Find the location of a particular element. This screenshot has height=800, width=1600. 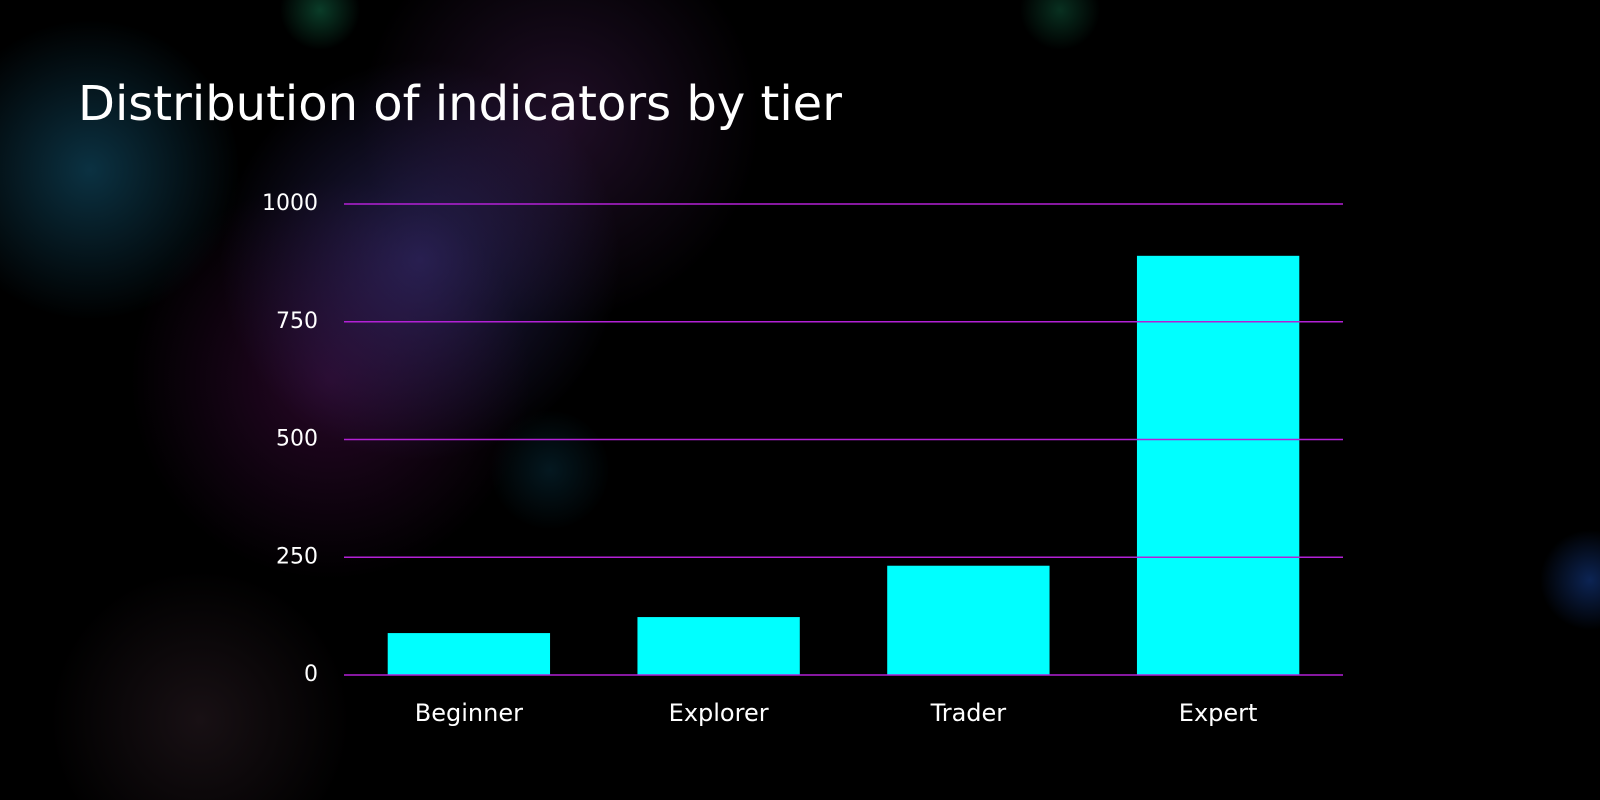

y-tick-label: 0 is located at coordinates (311, 674).